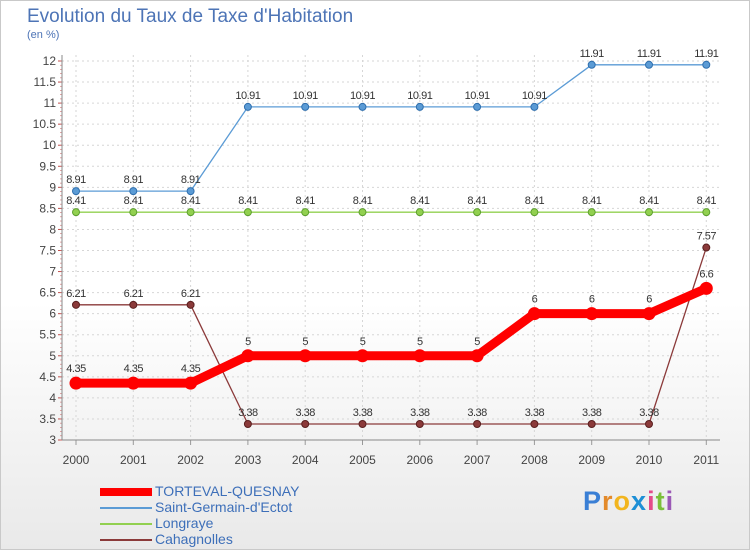 Image resolution: width=750 pixels, height=550 pixels. I want to click on logo-letter: P, so click(593, 501).